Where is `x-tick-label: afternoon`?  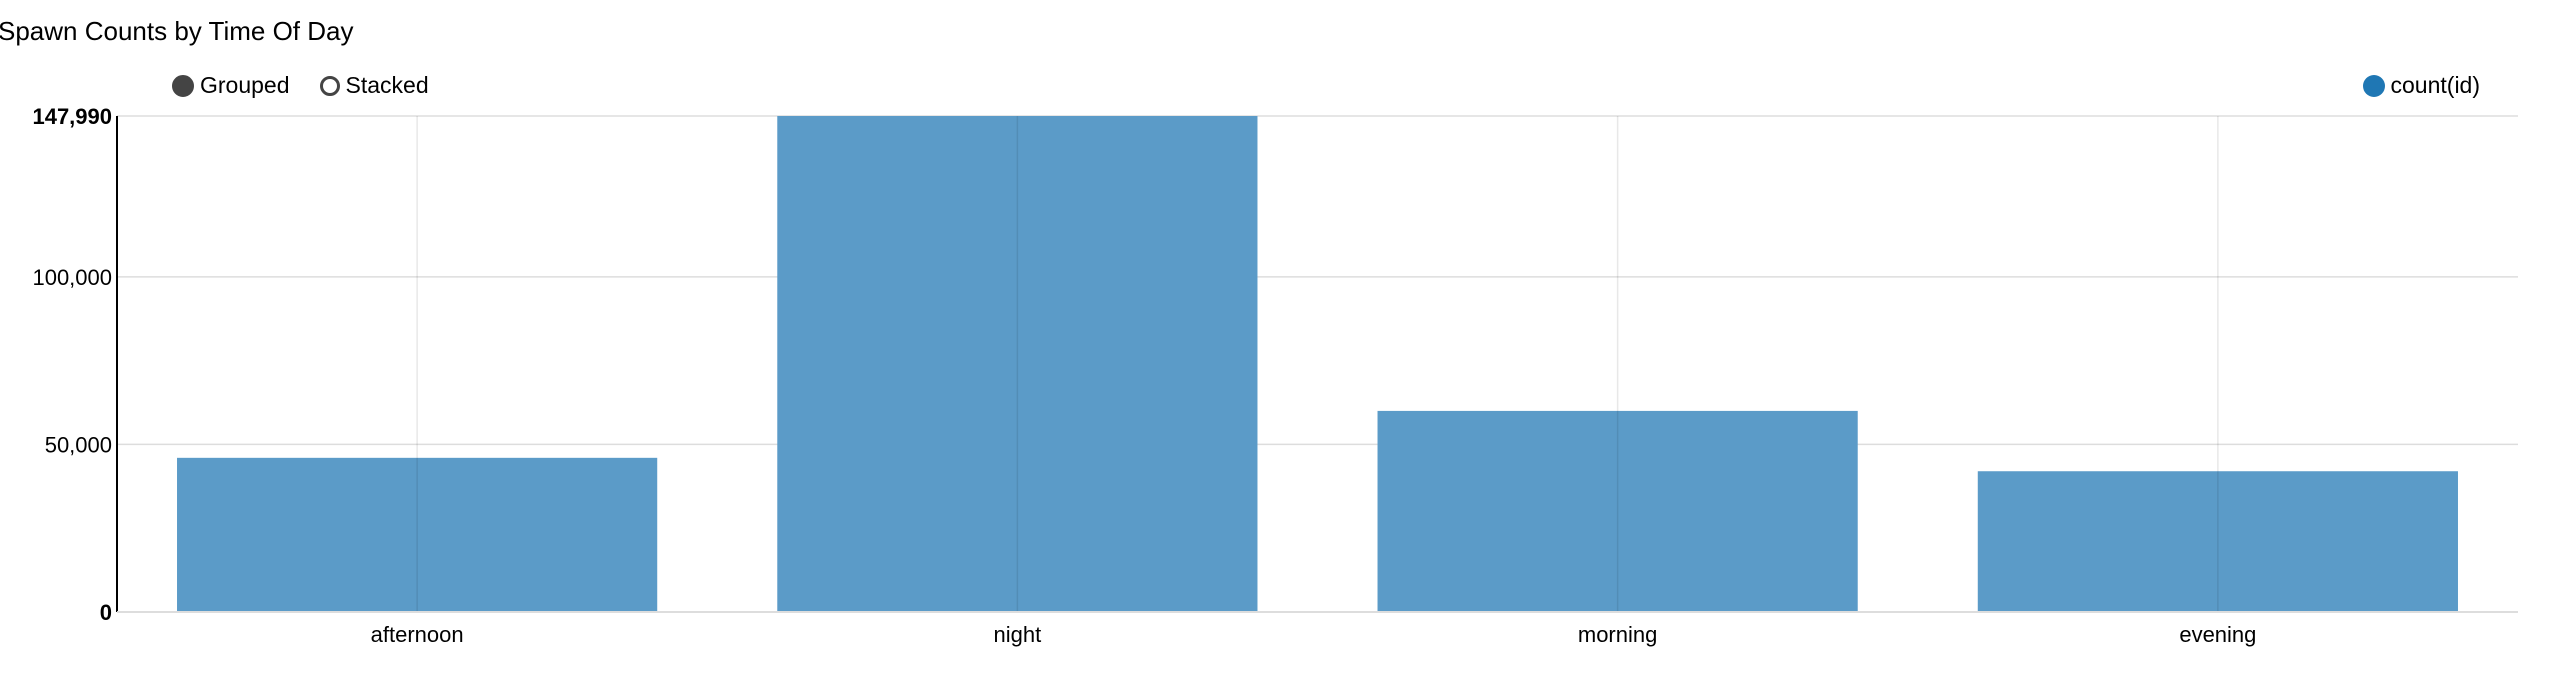 x-tick-label: afternoon is located at coordinates (417, 634).